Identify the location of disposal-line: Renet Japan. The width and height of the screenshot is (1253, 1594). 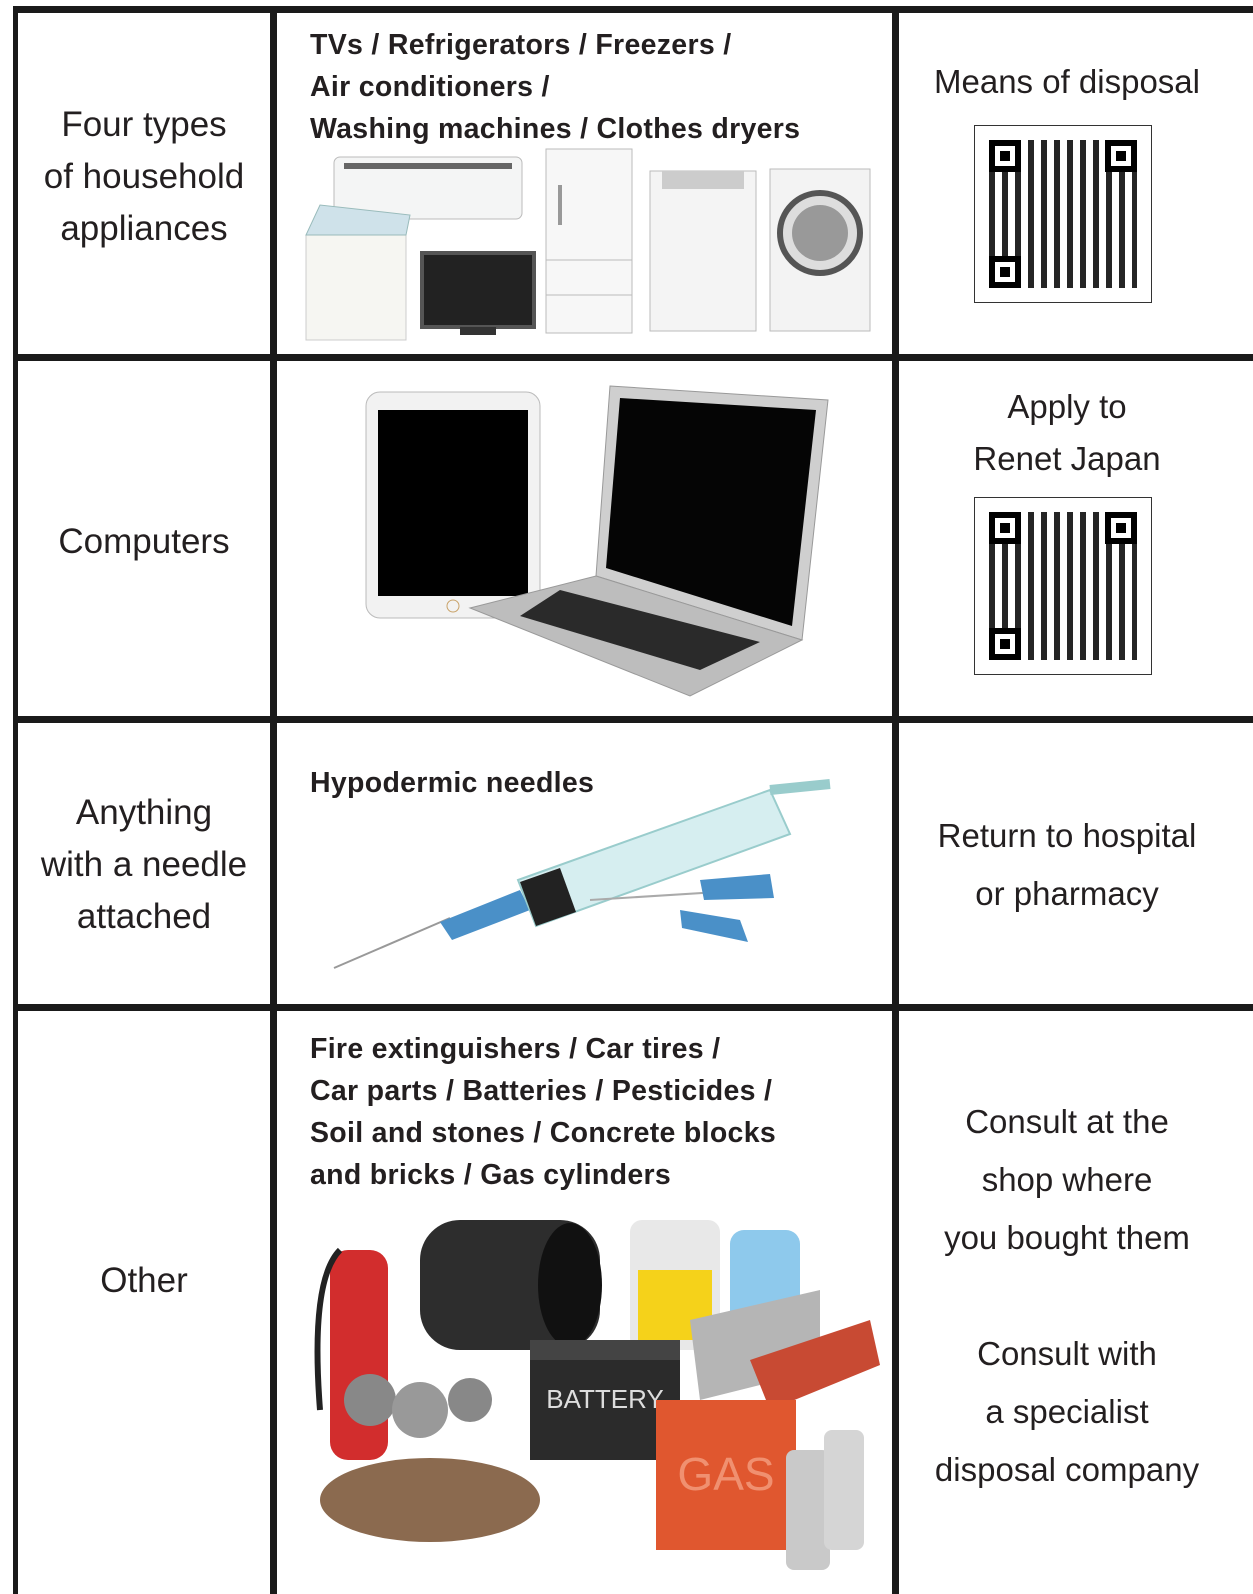
(1067, 458).